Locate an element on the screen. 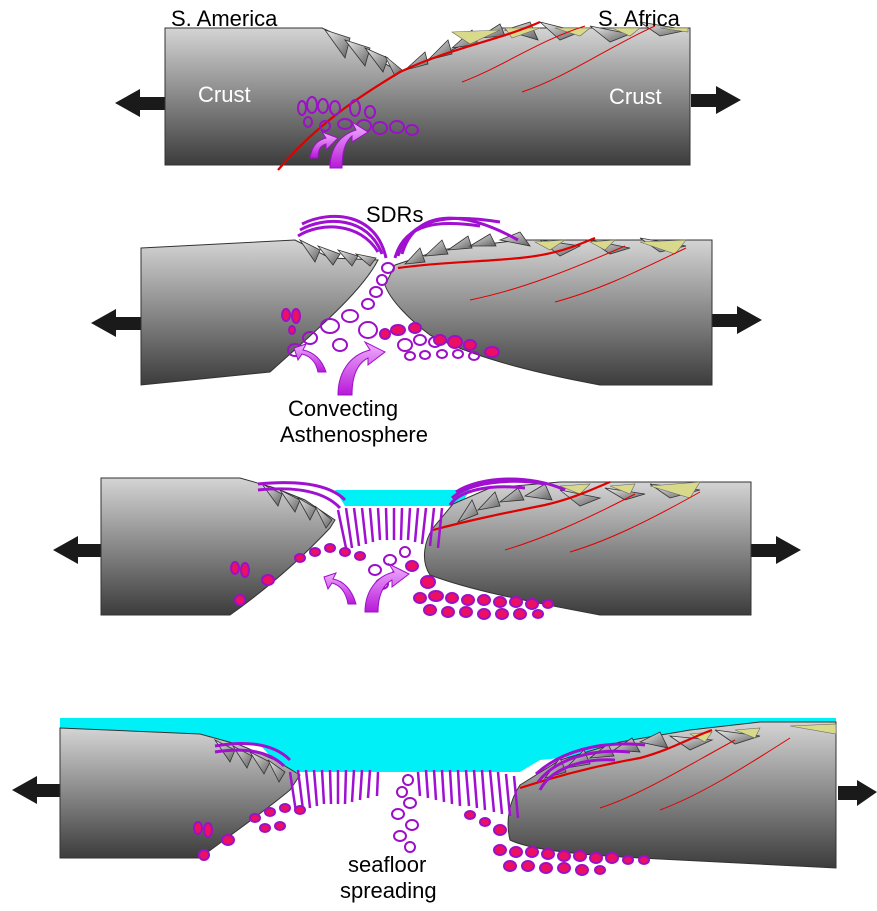 This screenshot has width=877, height=911. label-crust-left: Crust is located at coordinates (224, 94).